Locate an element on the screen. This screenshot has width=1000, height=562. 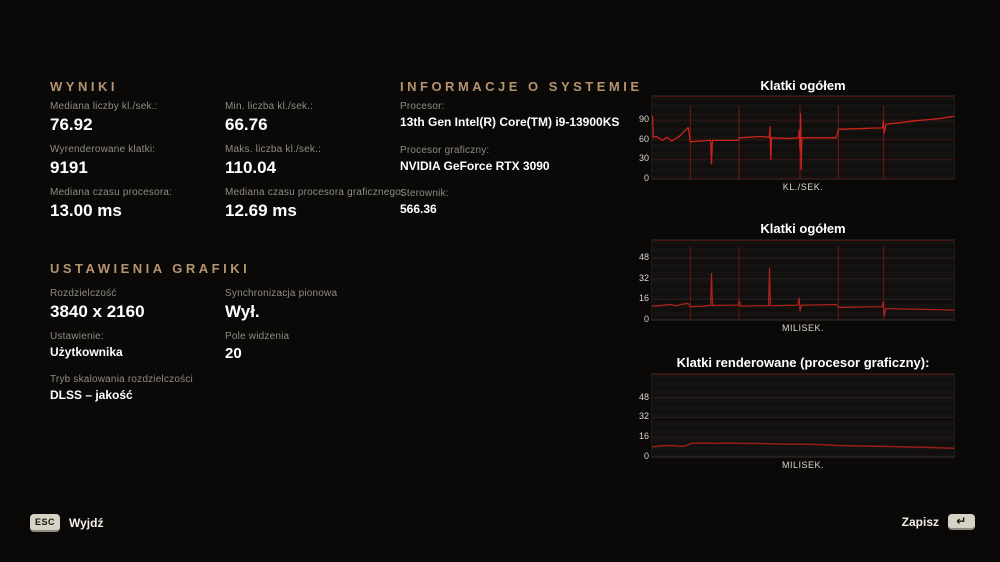
setting-value: 20 is located at coordinates (233, 353).